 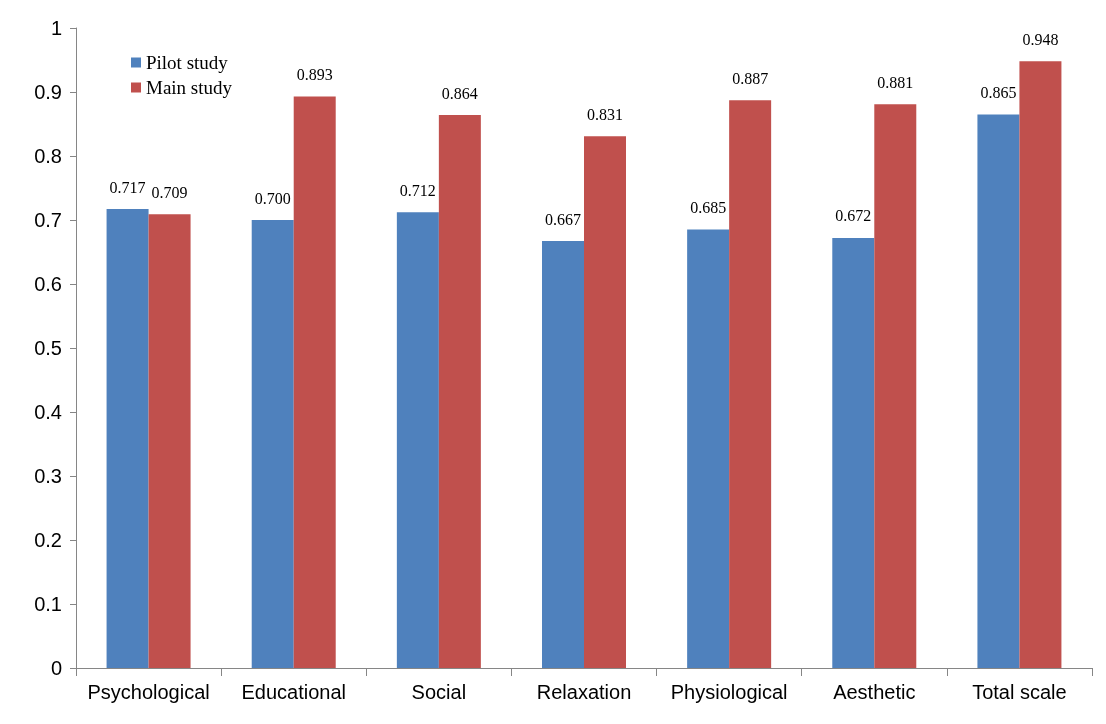 I want to click on data-label: 0.831, so click(x=605, y=114).